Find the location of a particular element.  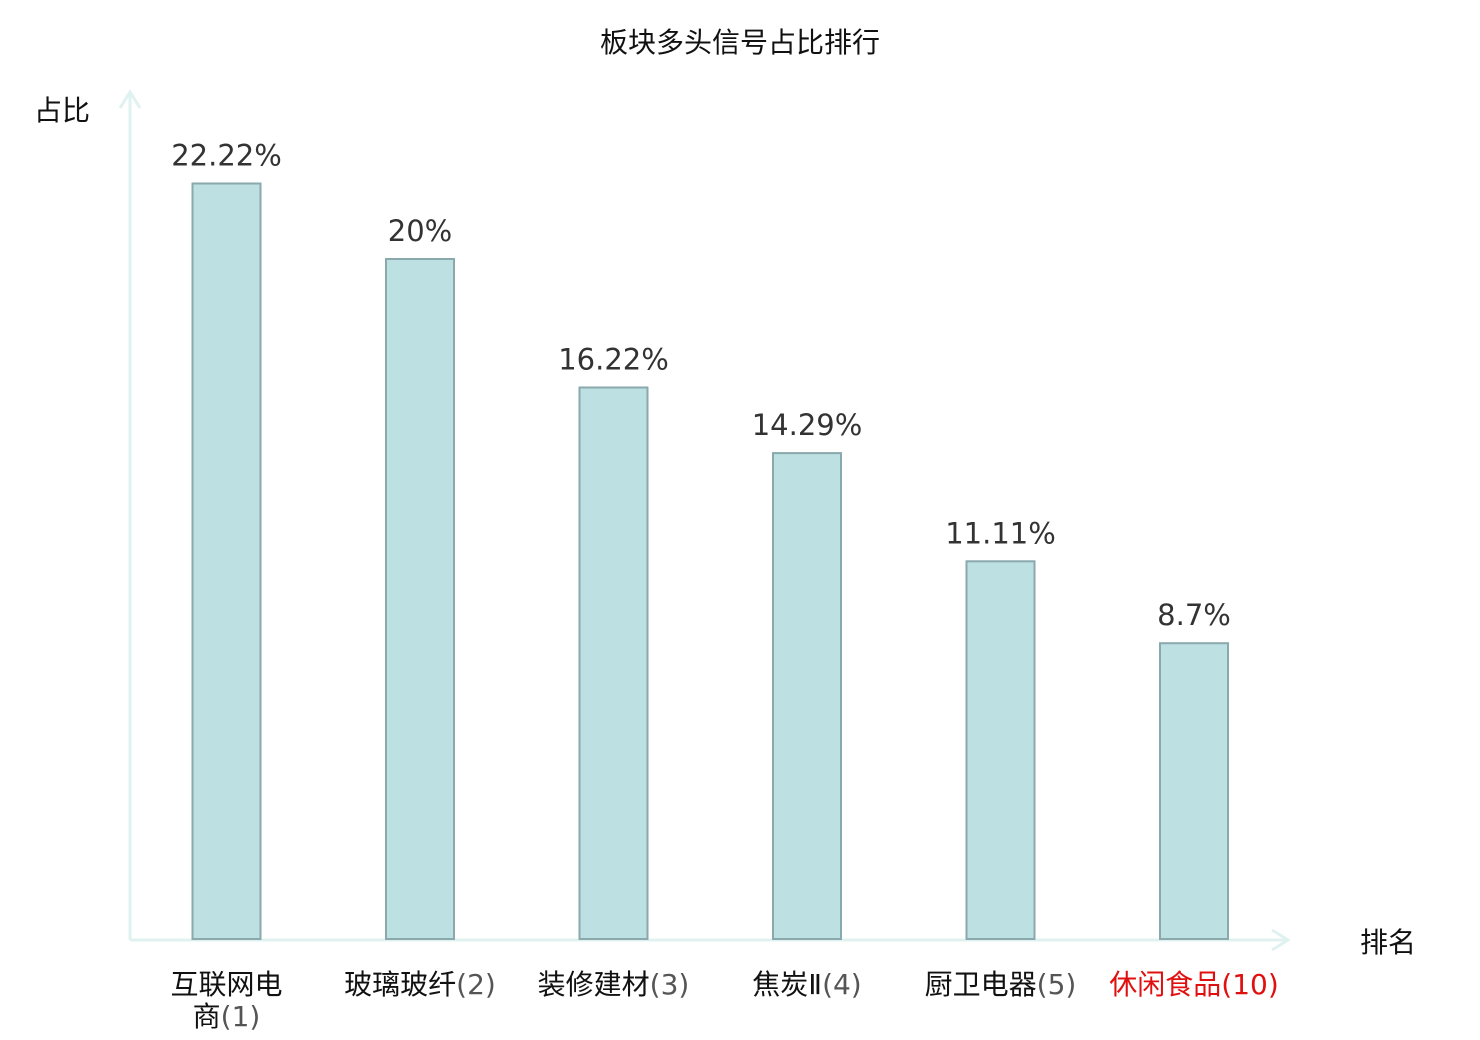

category-rank: (5) is located at coordinates (1057, 984).